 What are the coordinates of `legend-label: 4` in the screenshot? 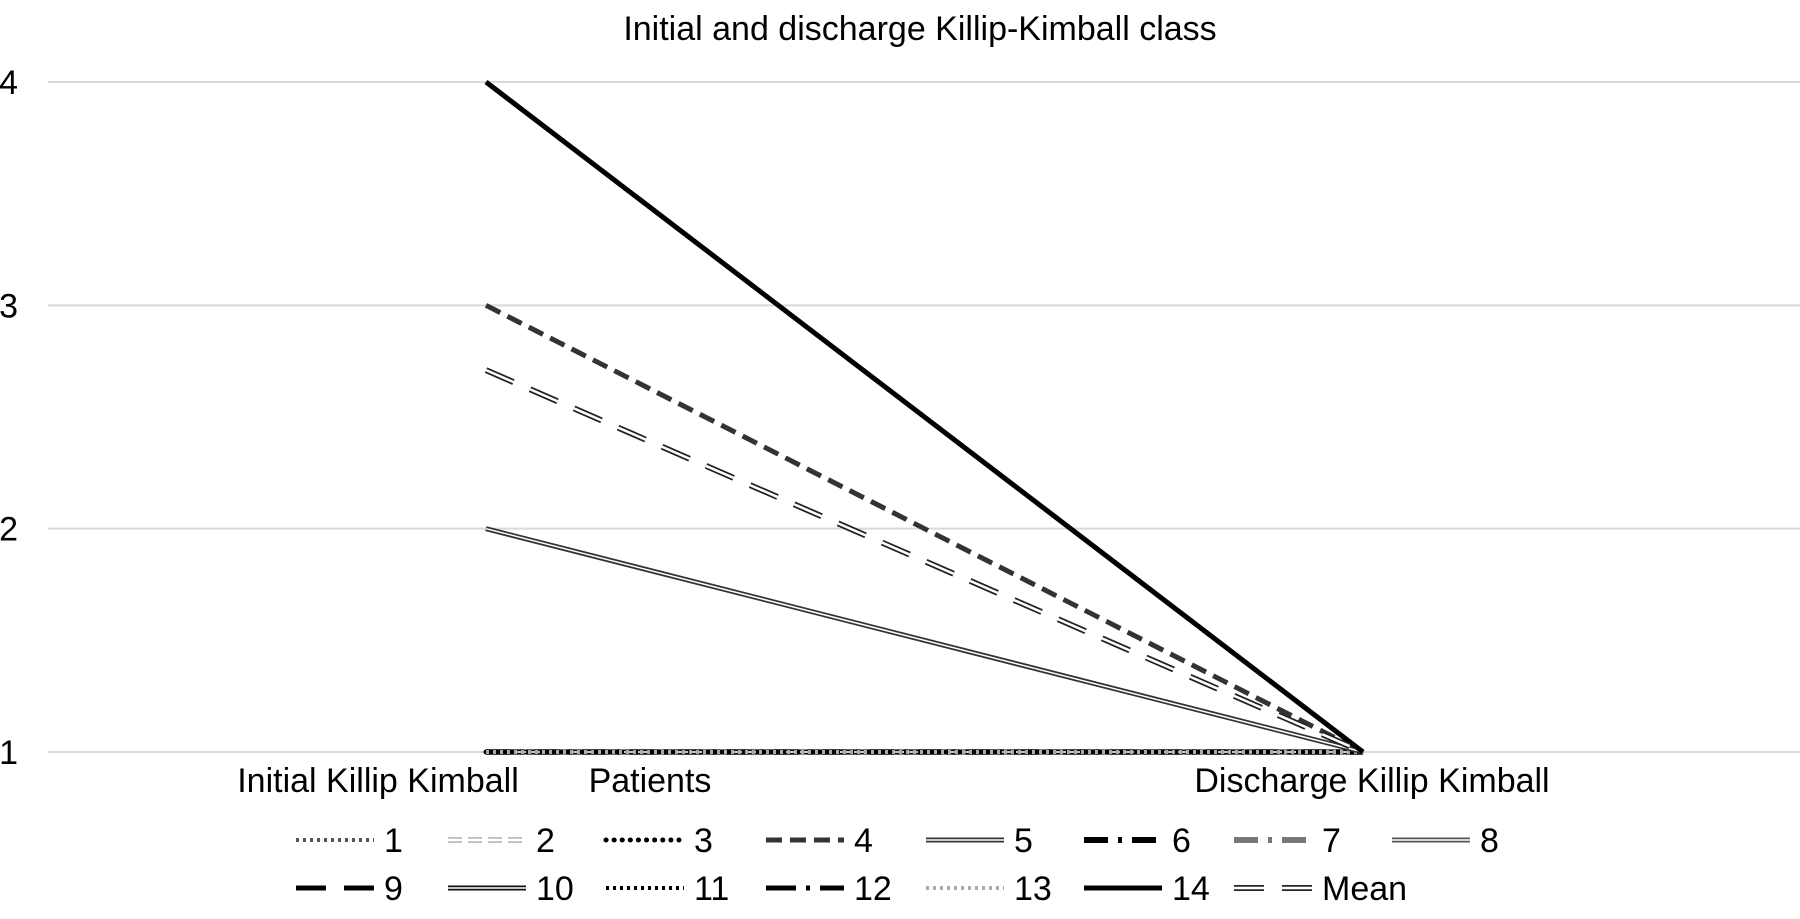 It's located at (863, 841).